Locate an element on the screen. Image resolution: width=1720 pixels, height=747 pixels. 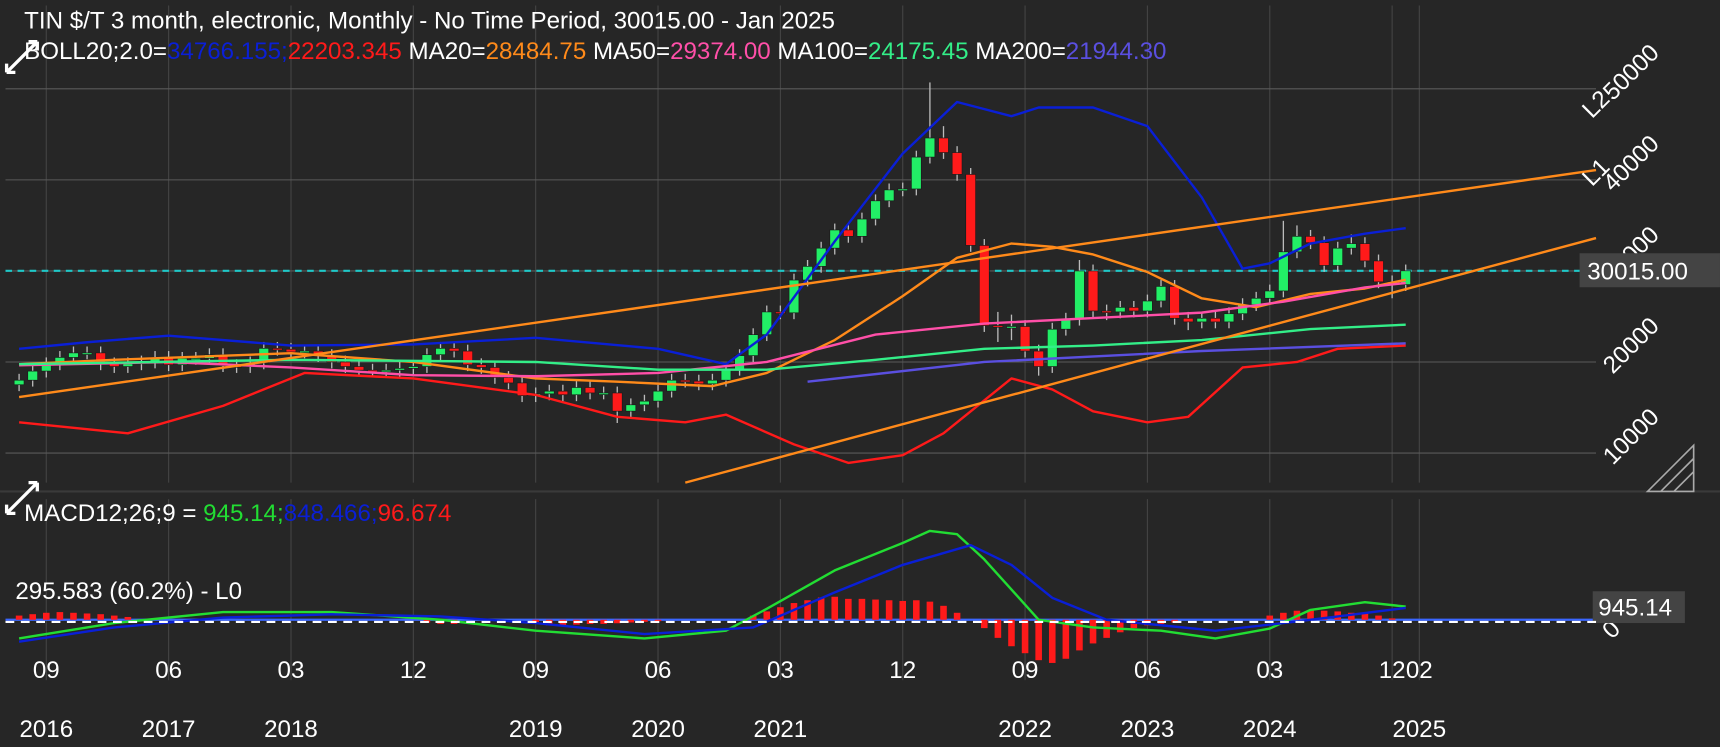
x-tick-year: 2017 is located at coordinates (169, 729).